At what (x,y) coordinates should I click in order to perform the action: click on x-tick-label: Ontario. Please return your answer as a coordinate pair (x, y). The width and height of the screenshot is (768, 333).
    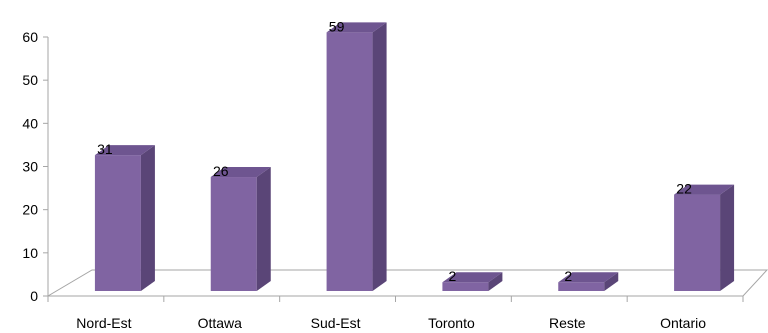
    Looking at the image, I should click on (683, 323).